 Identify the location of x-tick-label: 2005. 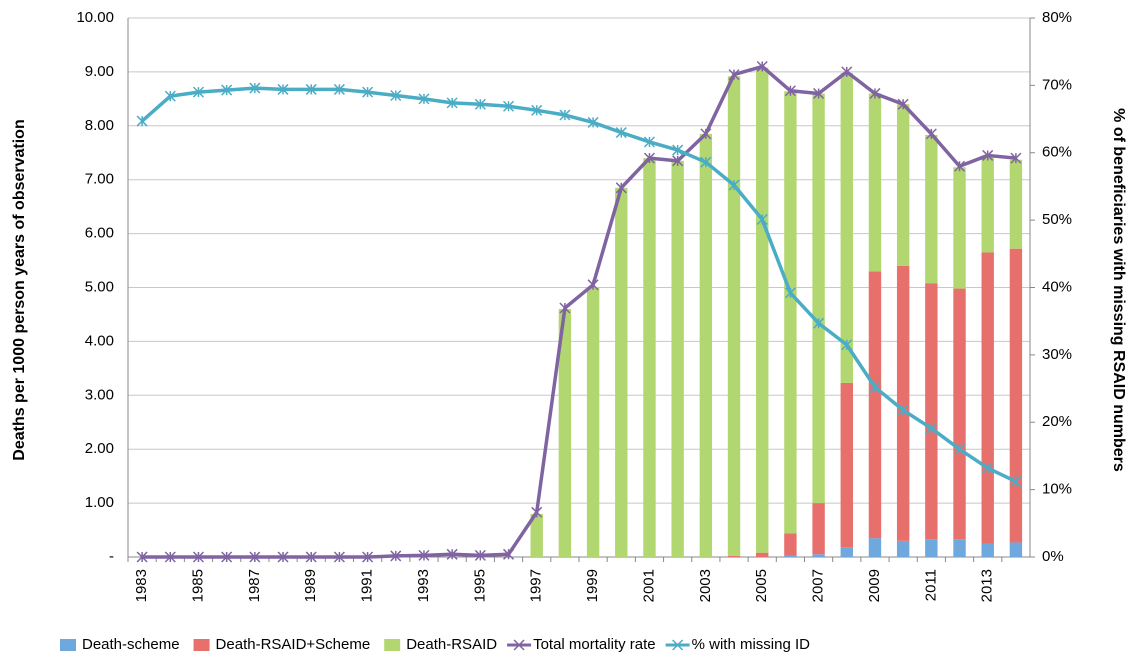
(761, 585).